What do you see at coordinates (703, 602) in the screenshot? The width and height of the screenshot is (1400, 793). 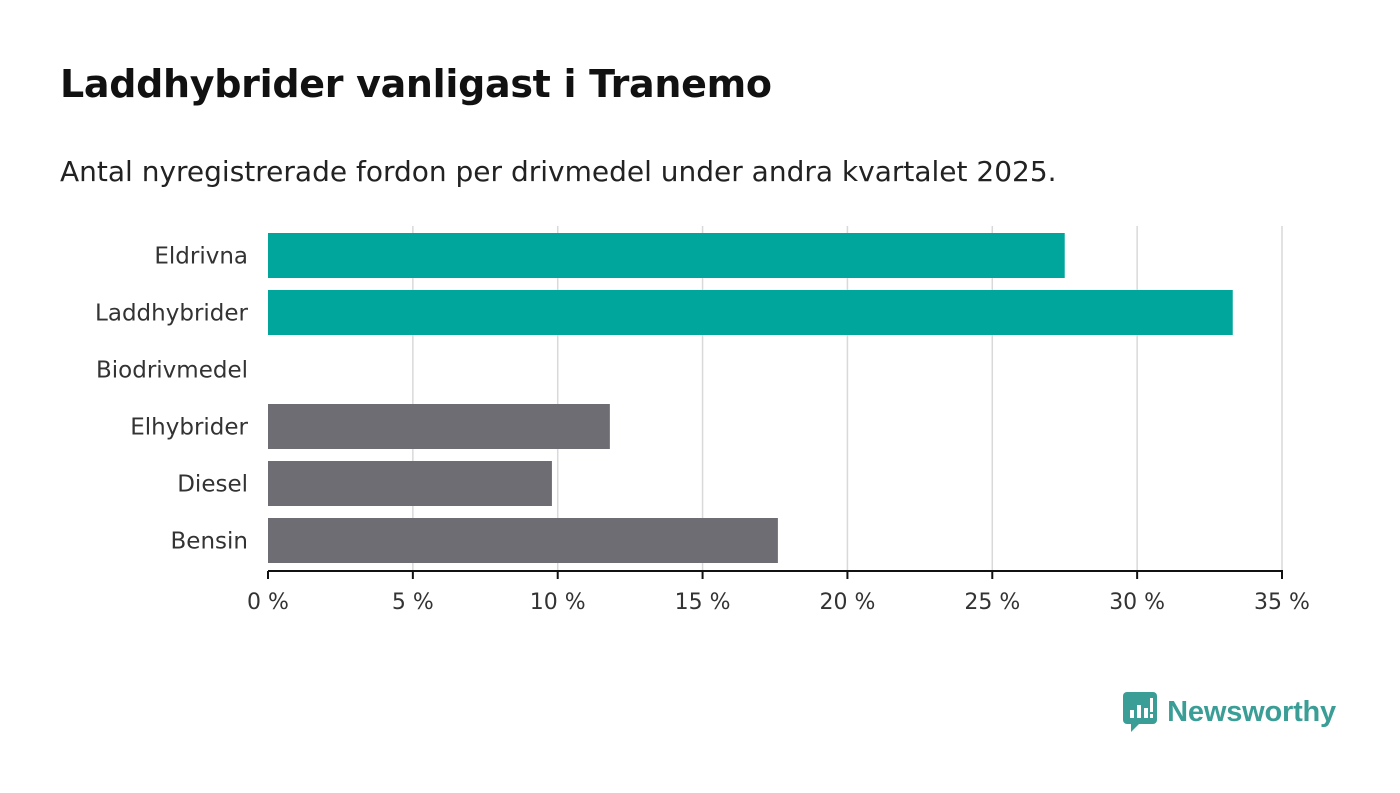 I see `x-tick-label: 15 %` at bounding box center [703, 602].